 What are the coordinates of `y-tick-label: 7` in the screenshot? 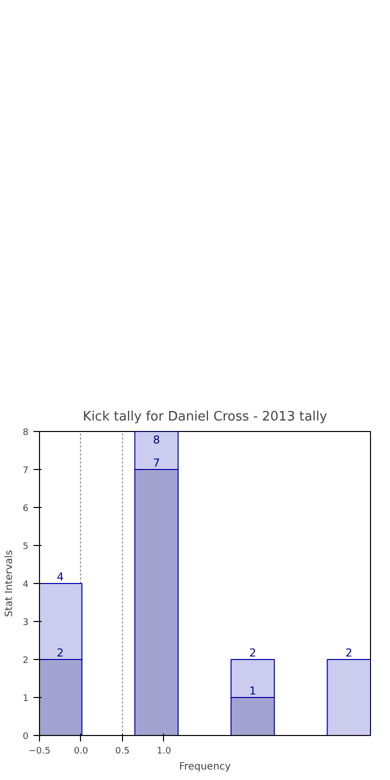 It's located at (25, 471).